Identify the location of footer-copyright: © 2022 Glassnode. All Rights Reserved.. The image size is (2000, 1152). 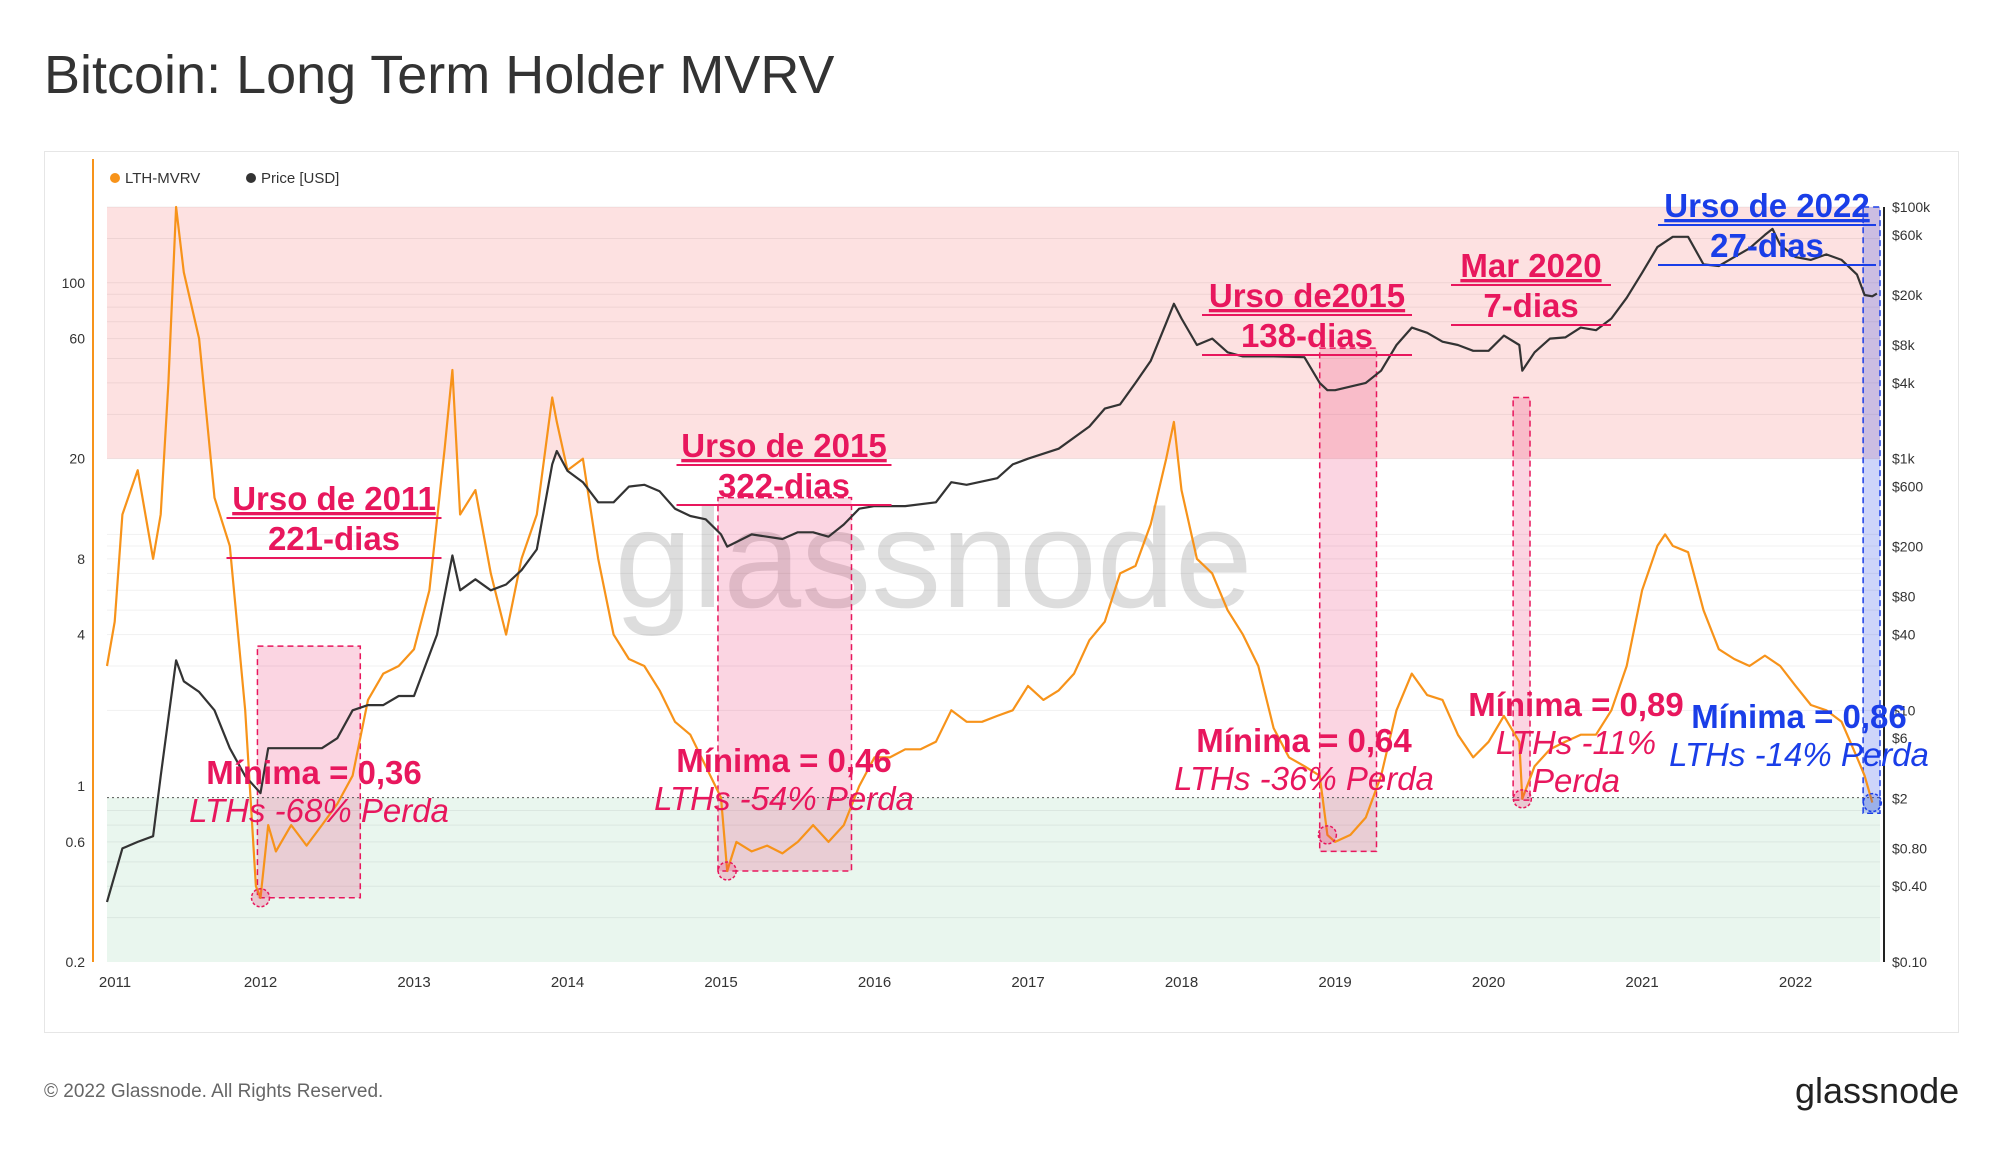
(214, 1091).